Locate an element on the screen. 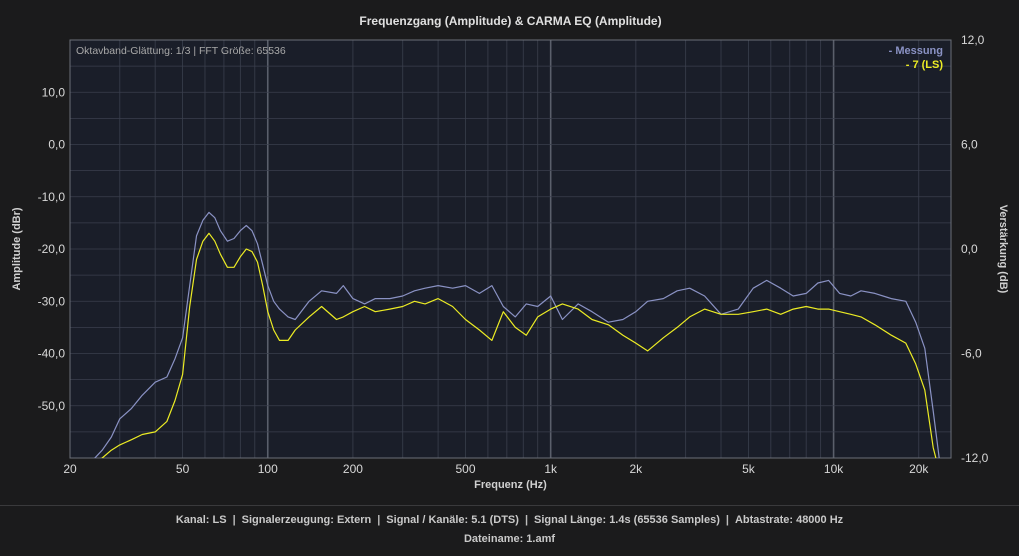 The width and height of the screenshot is (1019, 556). footer-signalerzeugung: Signalerzeugung: Extern is located at coordinates (306, 520).